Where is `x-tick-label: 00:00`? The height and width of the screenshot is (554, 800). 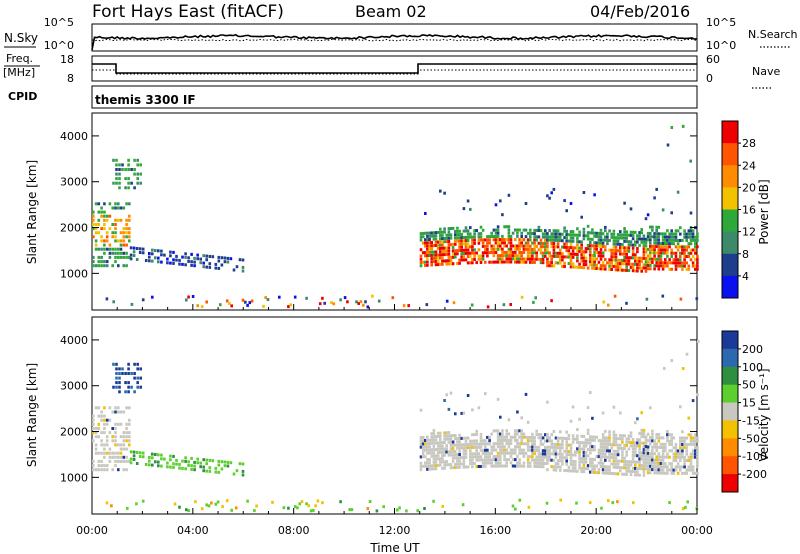
x-tick-label: 00:00 is located at coordinates (697, 530).